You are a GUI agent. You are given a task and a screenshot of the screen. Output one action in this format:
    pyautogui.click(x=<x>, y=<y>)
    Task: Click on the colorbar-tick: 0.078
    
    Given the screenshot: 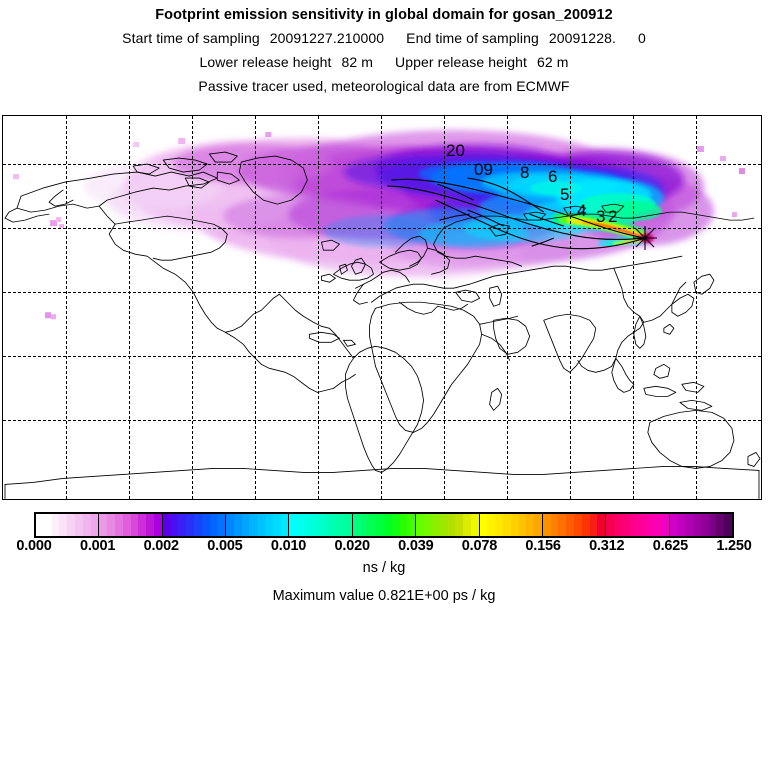 What is the action you would take?
    pyautogui.click(x=479, y=546)
    